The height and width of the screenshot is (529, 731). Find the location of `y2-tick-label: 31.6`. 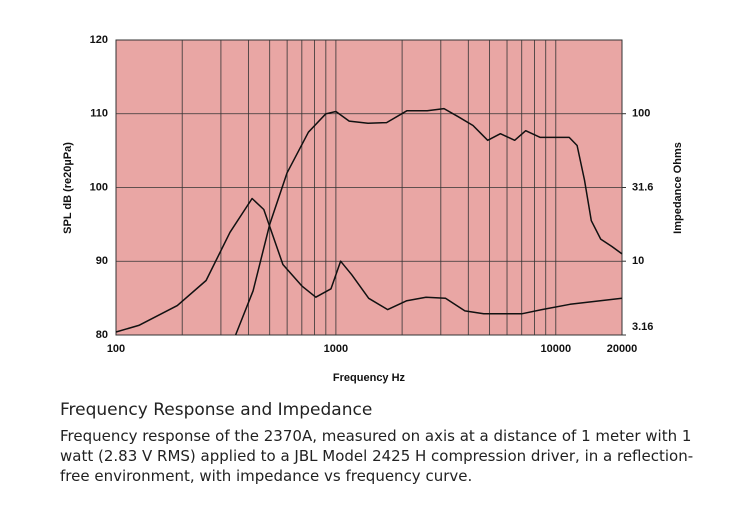

y2-tick-label: 31.6 is located at coordinates (642, 187).